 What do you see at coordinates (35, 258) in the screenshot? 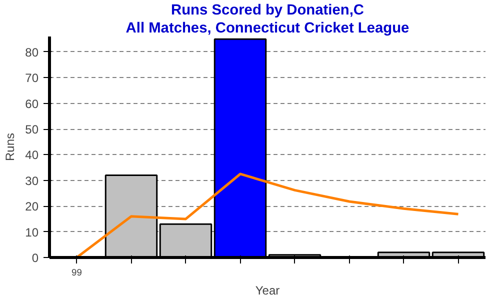
I see `y-tick-label: 0` at bounding box center [35, 258].